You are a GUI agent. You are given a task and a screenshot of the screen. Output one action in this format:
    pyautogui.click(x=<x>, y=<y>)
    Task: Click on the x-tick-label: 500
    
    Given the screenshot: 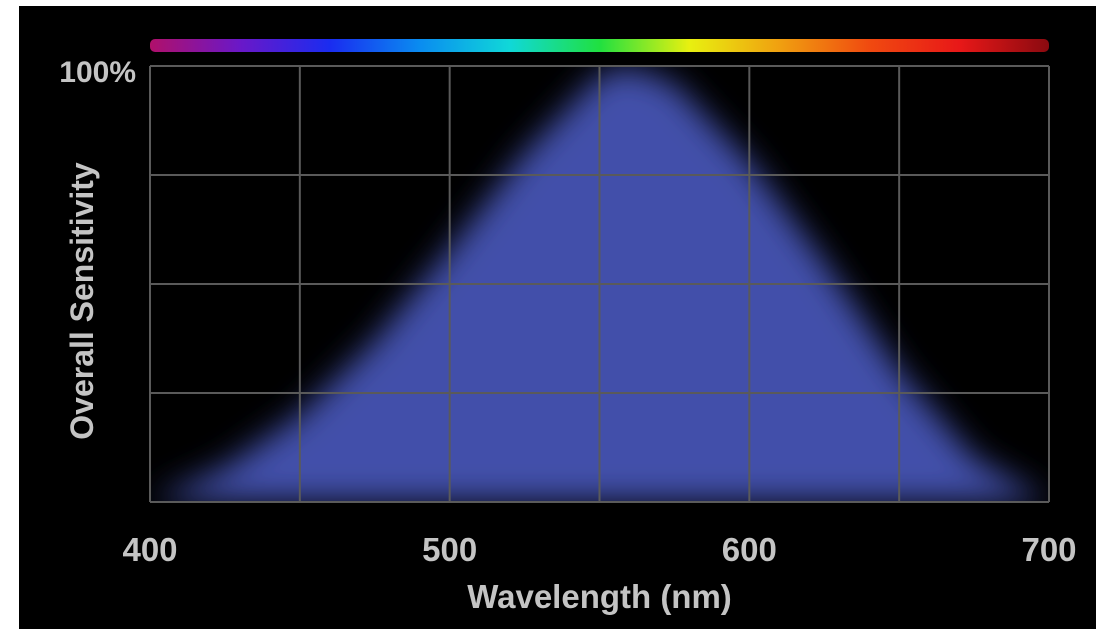 What is the action you would take?
    pyautogui.click(x=449, y=549)
    